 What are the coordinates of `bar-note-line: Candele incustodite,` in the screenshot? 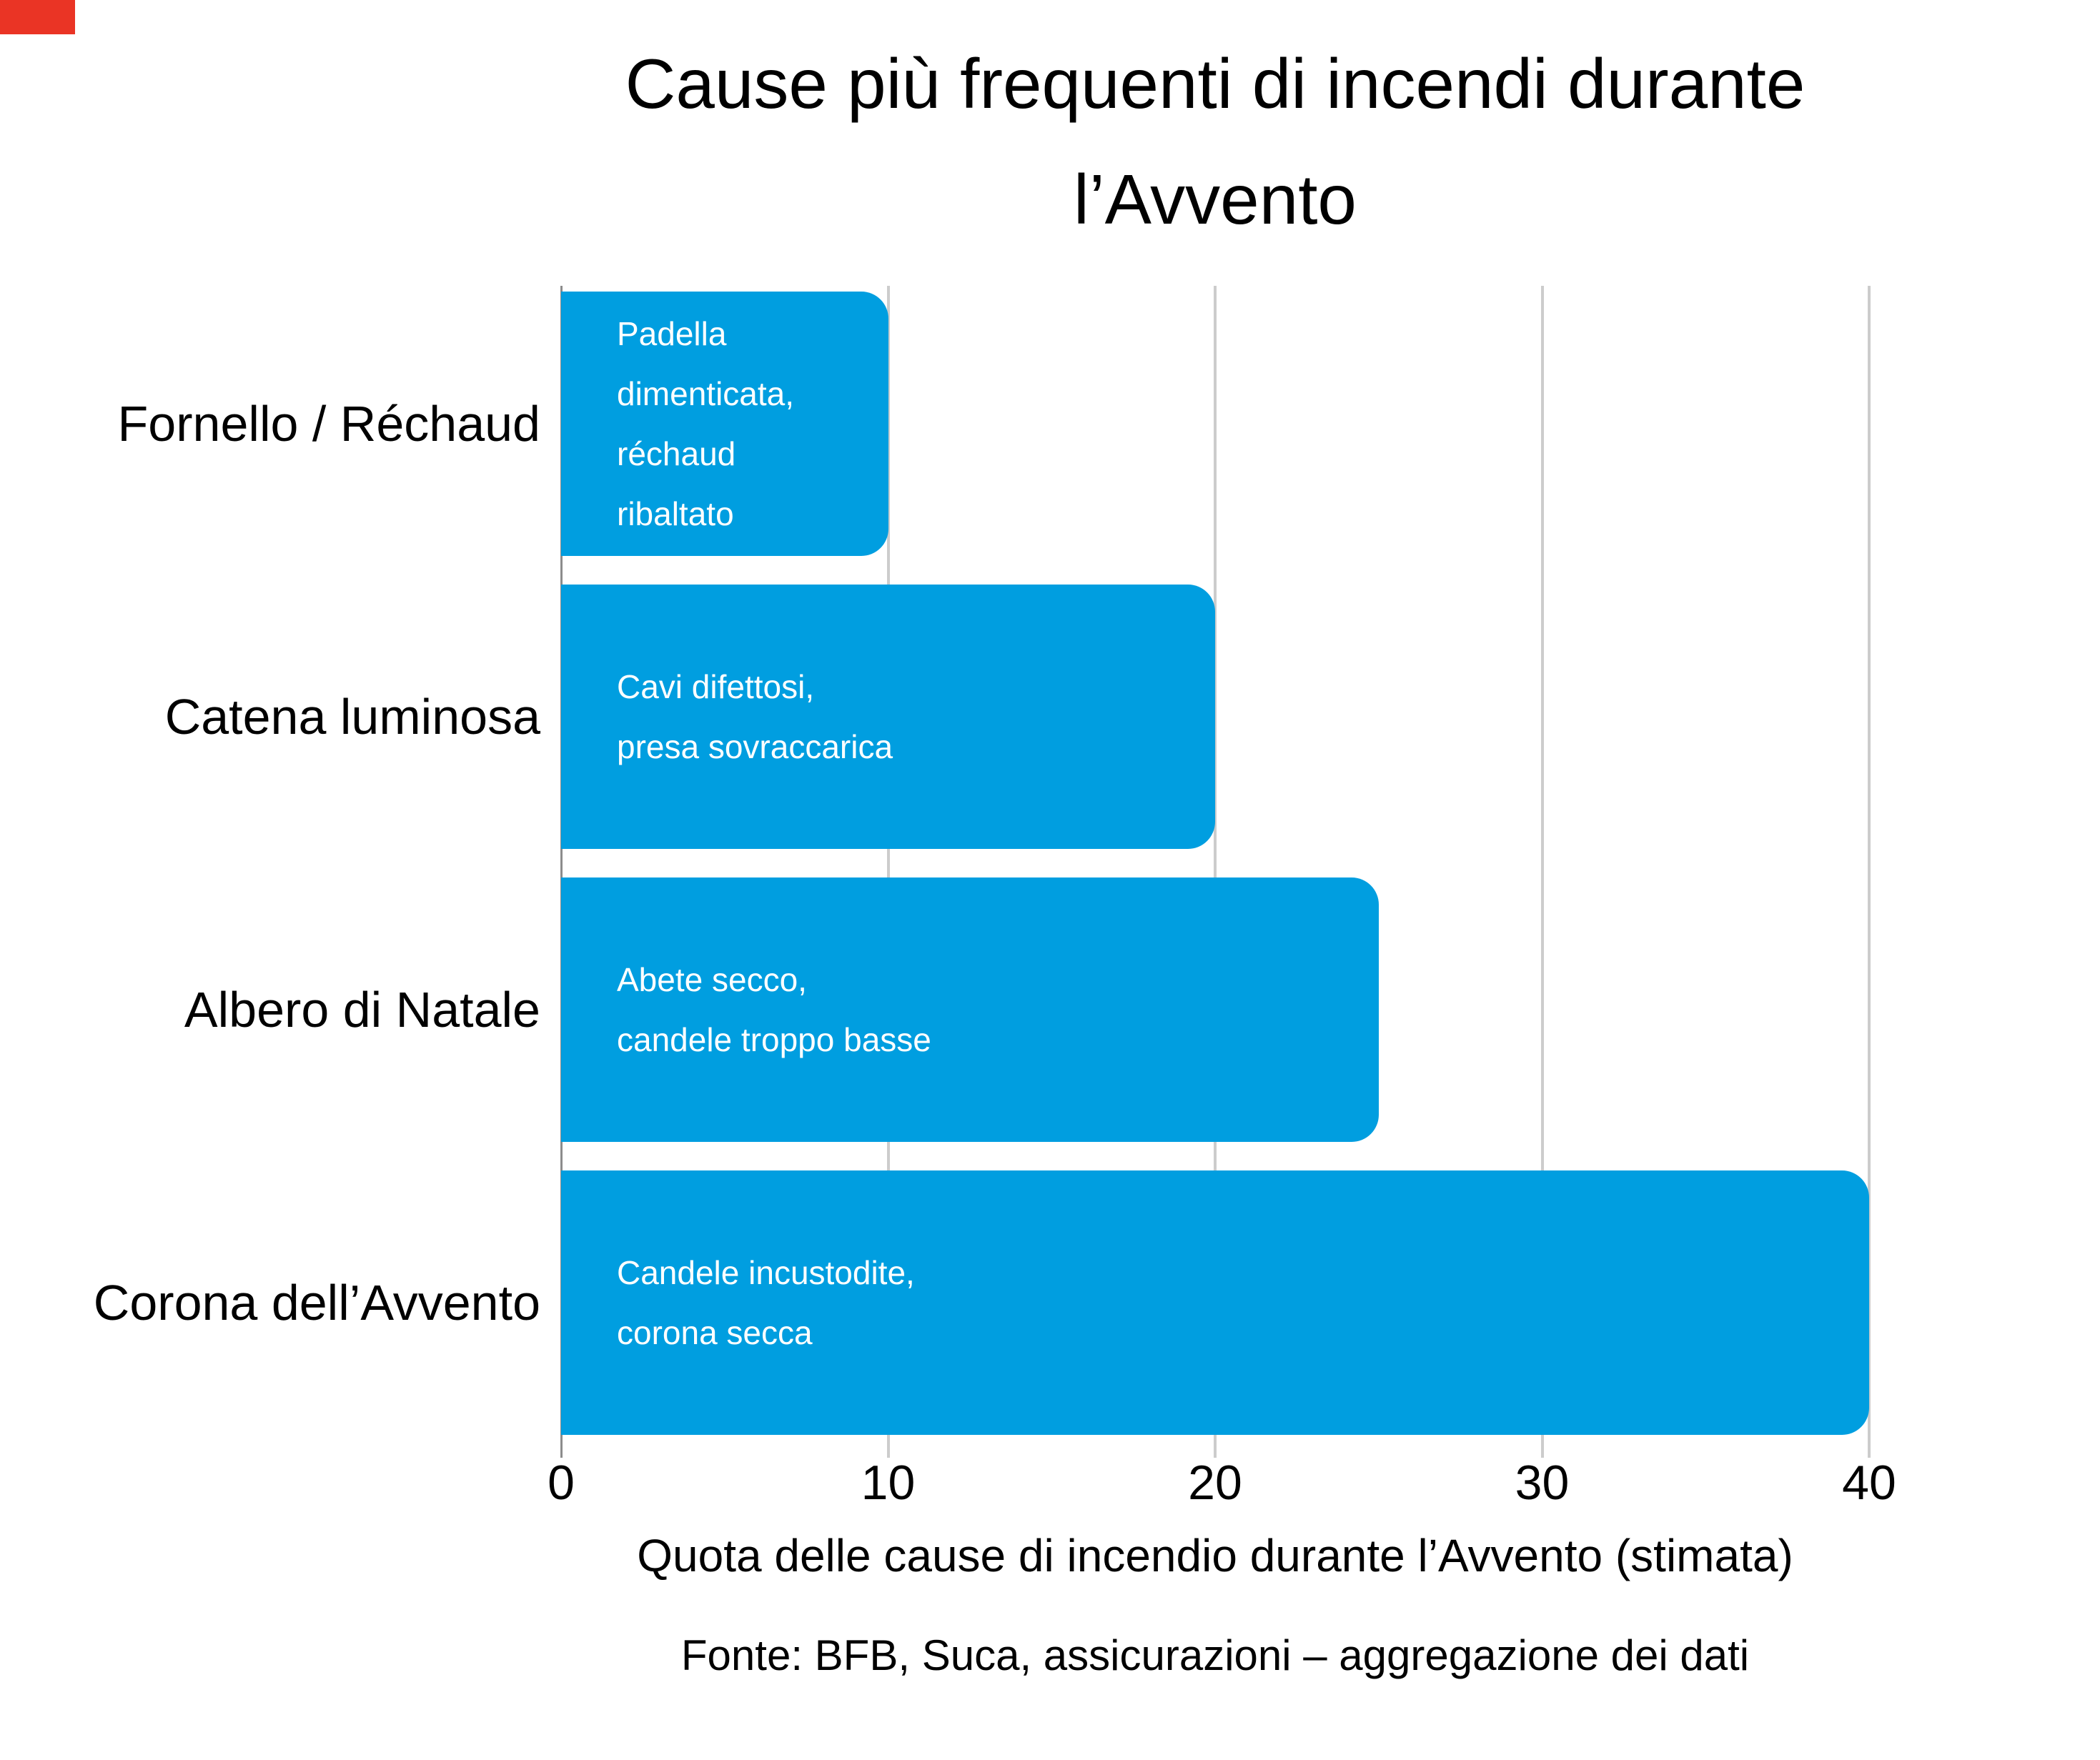 It's located at (766, 1272).